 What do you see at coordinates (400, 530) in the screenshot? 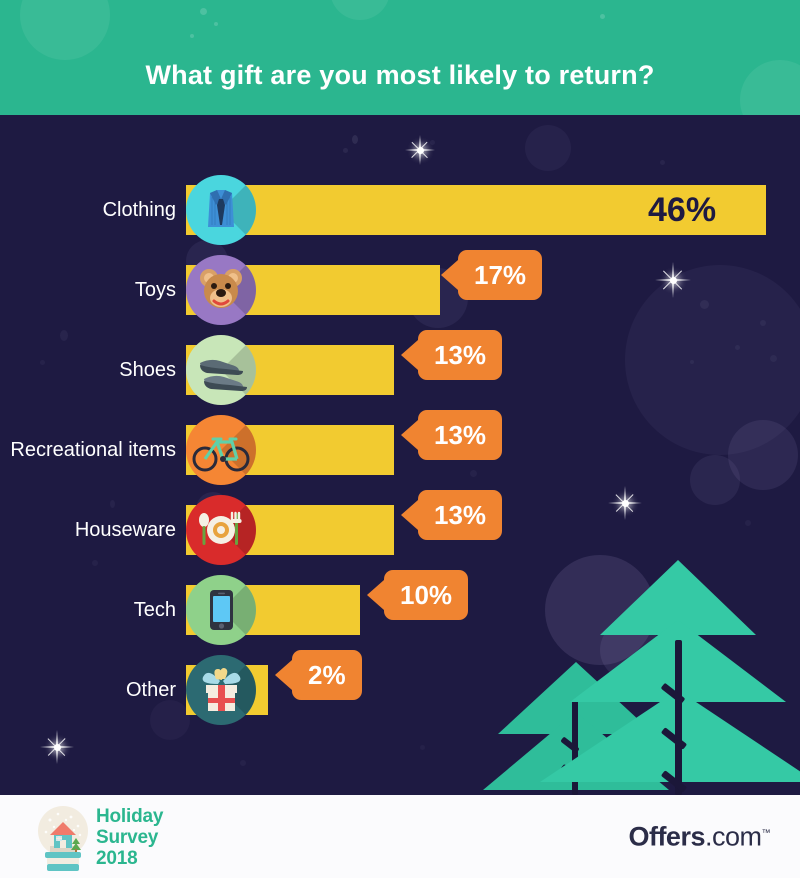
I see `table-row: Houseware 13%` at bounding box center [400, 530].